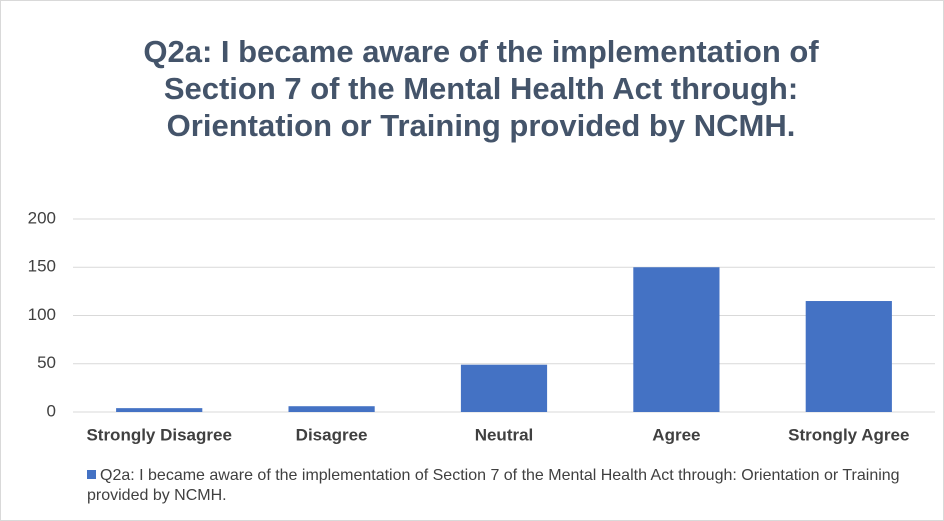 The image size is (944, 521). I want to click on y-tick-label: 50, so click(46, 362).